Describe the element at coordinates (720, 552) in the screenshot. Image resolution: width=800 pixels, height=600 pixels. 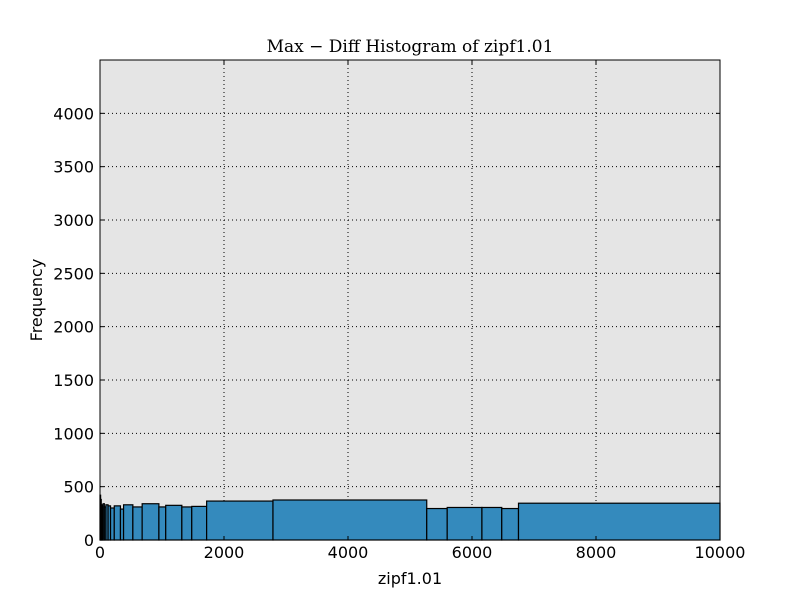
I see `x-tick-label: 10000` at that location.